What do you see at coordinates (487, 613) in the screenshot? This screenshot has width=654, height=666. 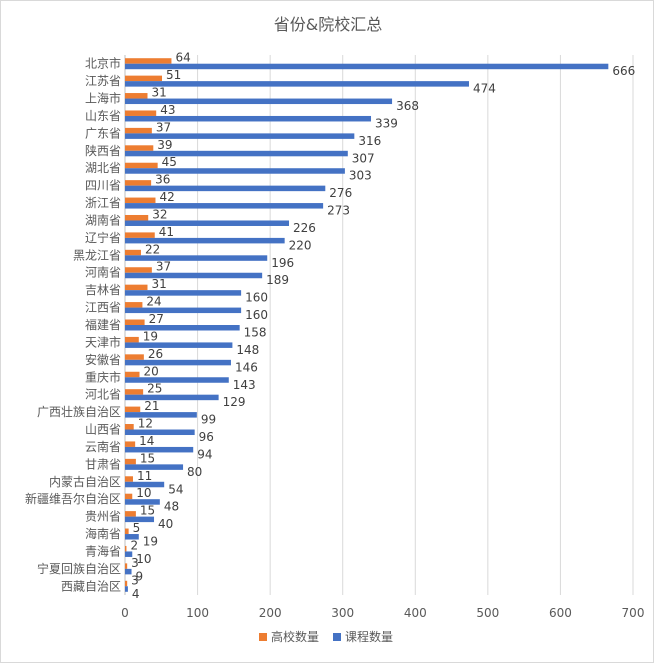 I see `x-tick-label: 500` at bounding box center [487, 613].